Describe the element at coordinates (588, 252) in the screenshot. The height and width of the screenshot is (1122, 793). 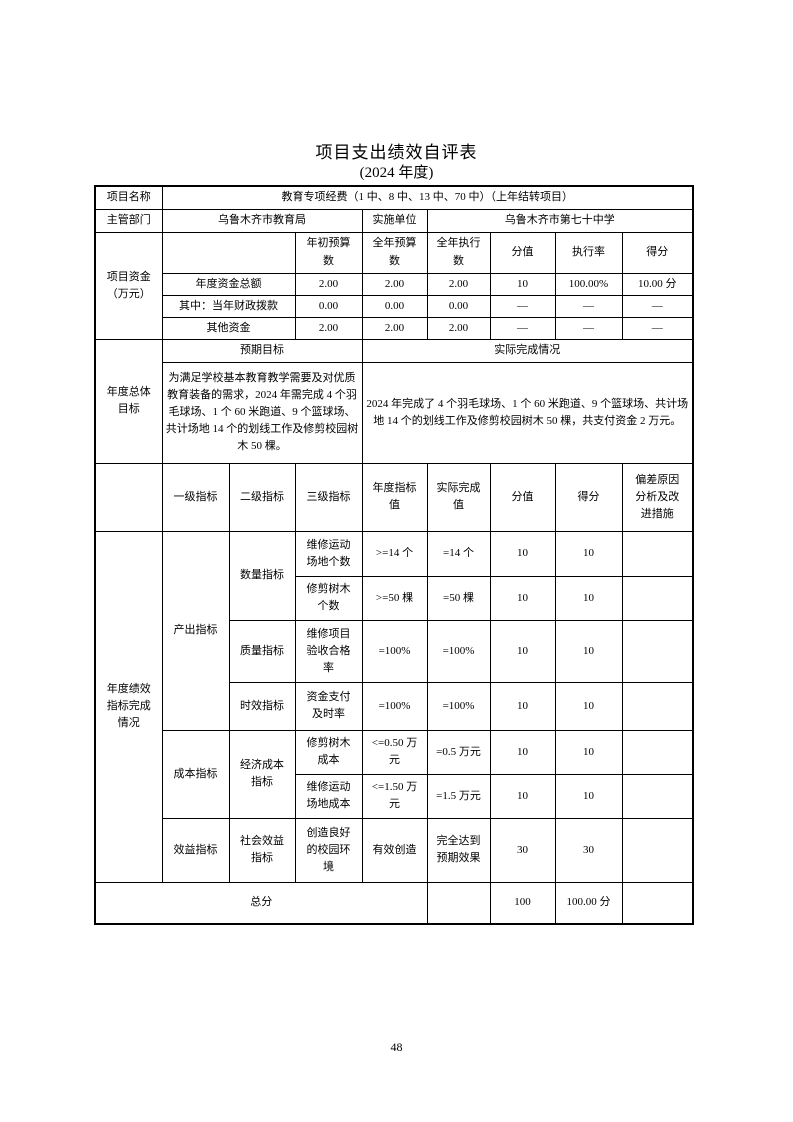
I see `funds-col-exec-rate: 执行率` at that location.